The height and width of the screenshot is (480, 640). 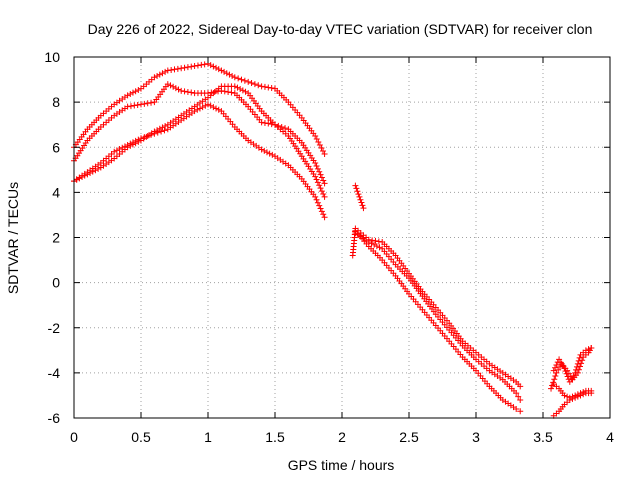 I want to click on y-tick-label: 10, so click(x=52, y=57).